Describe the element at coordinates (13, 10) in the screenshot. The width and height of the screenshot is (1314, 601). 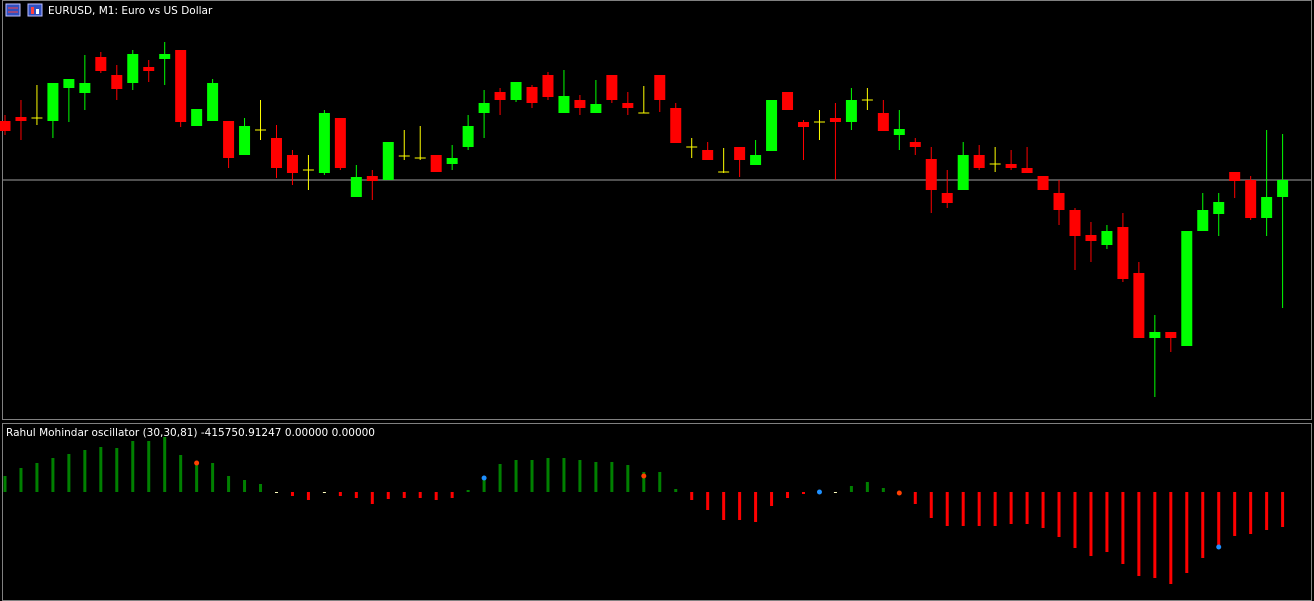
I see `chart-icon` at that location.